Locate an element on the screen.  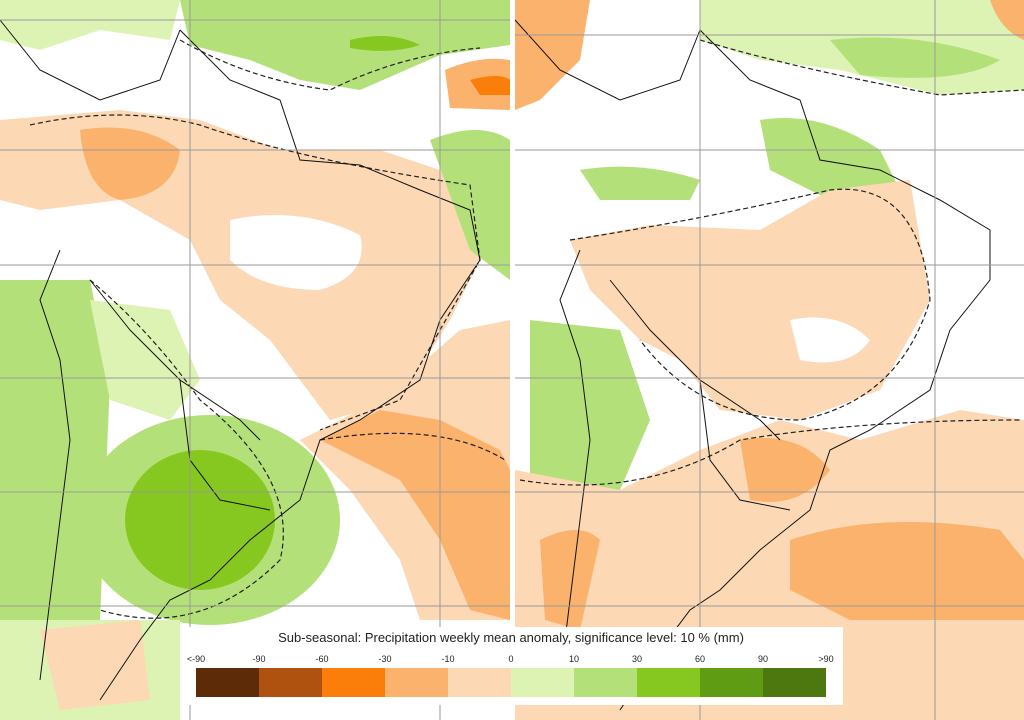
legend-label: 90 is located at coordinates (763, 659).